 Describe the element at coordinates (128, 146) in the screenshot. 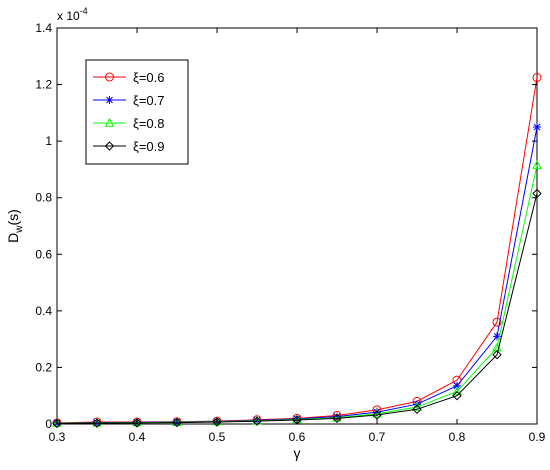

I see `legend-entry: ξ=0.9` at that location.